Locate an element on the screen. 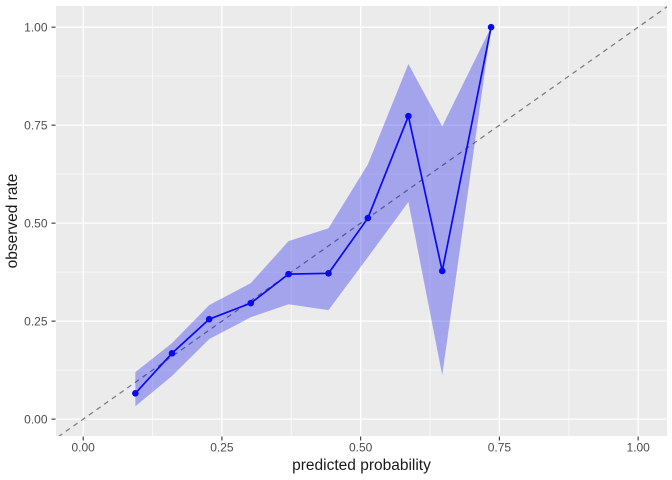  x-tick-label: 1.00 is located at coordinates (638, 448).